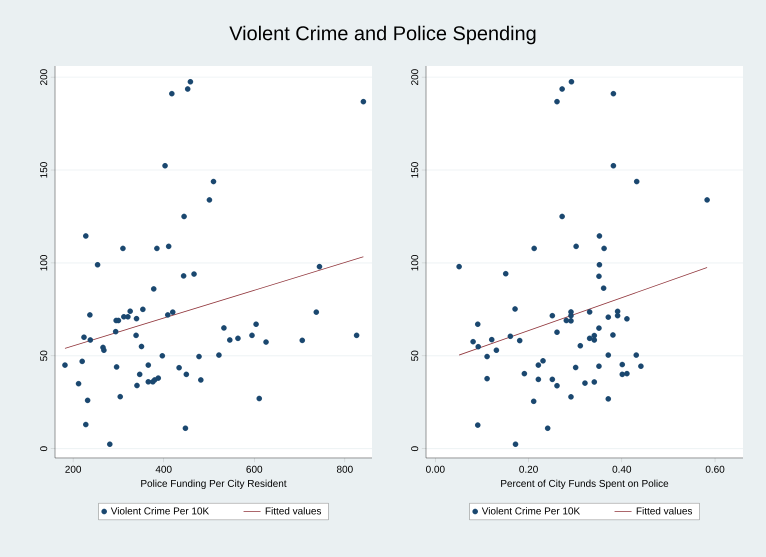 Image resolution: width=766 pixels, height=557 pixels. I want to click on chart-title: Violent Crime and Police Spending, so click(382, 35).